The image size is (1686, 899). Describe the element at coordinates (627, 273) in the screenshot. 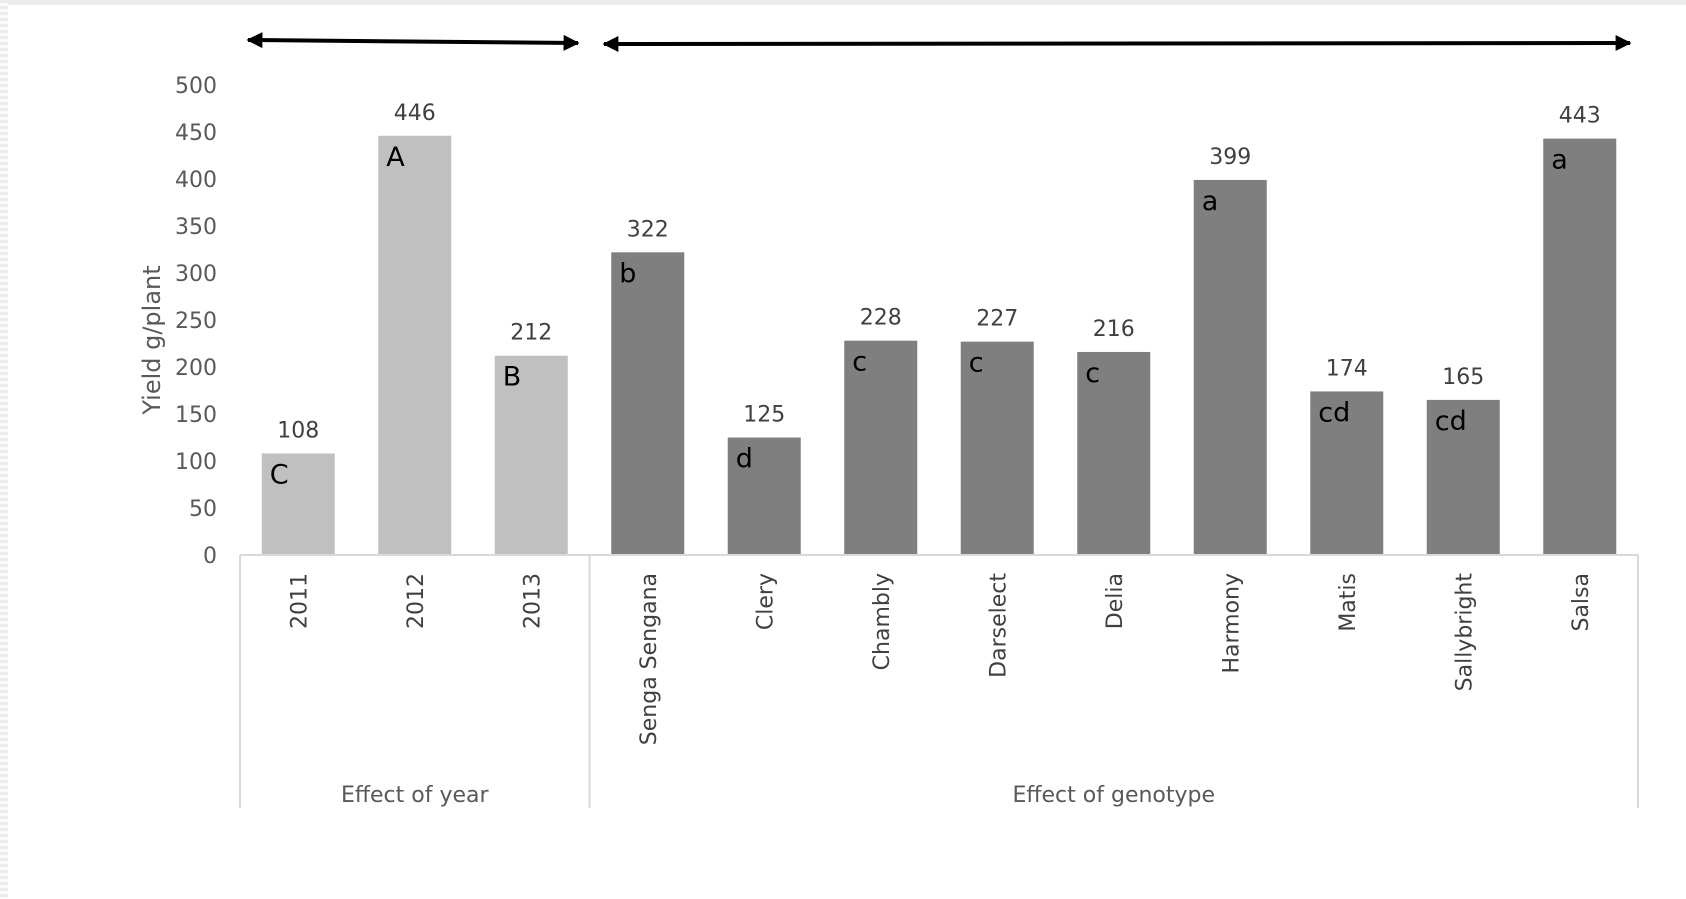

I see `significance-letter: b` at that location.